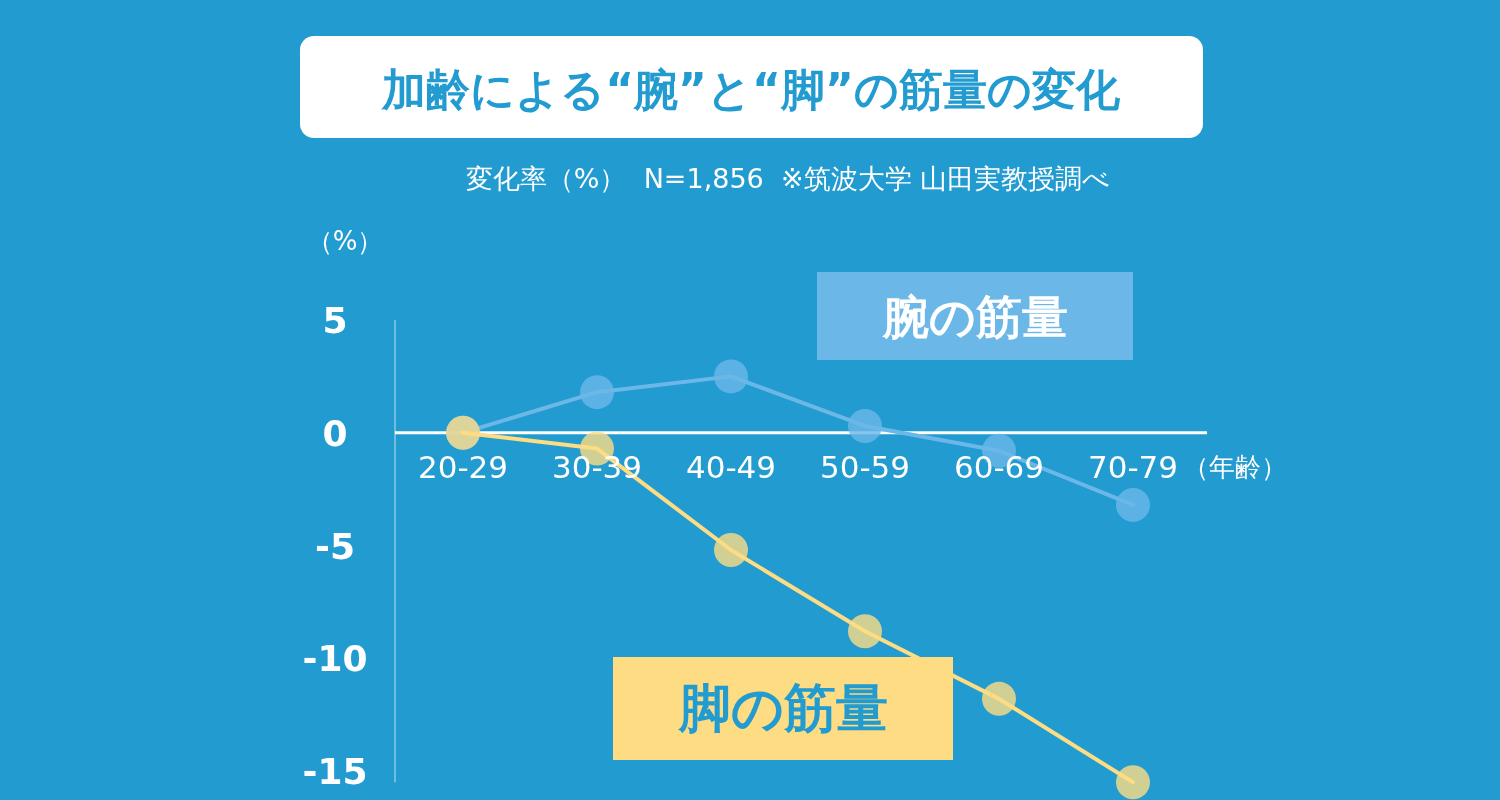  Describe the element at coordinates (335, 433) in the screenshot. I see `y-tick-label: 0` at that location.